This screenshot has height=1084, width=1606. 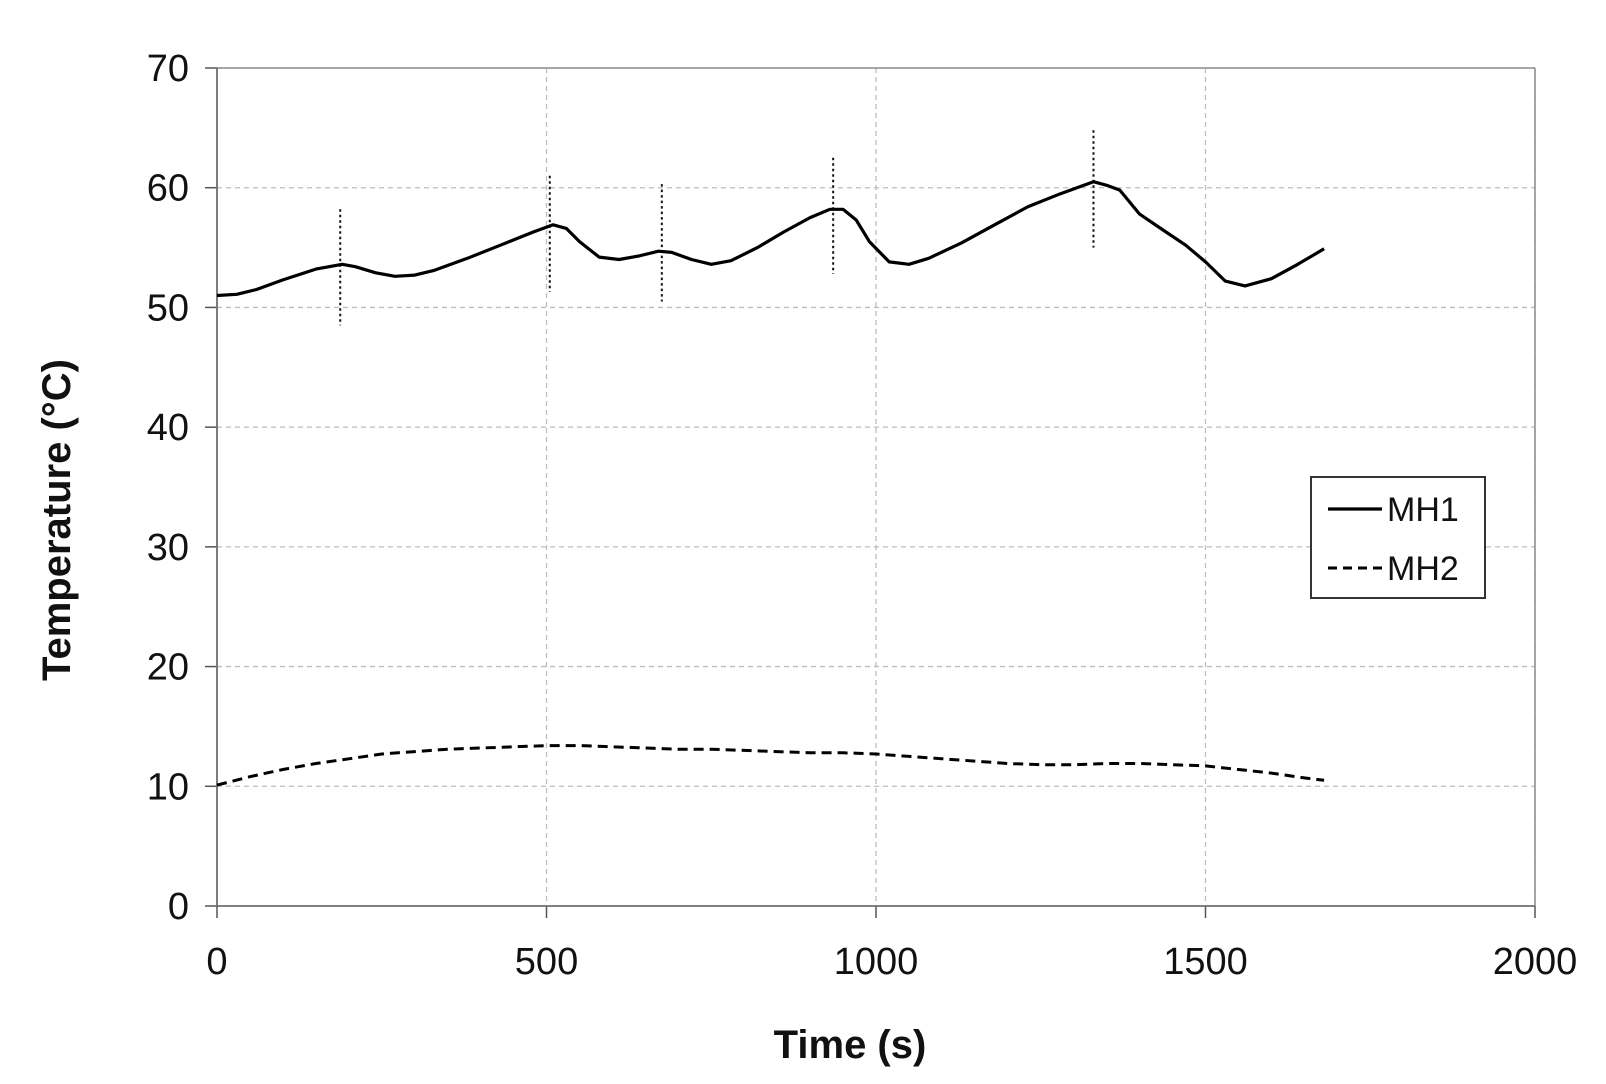 I want to click on y-tick-label: 50, so click(x=168, y=308).